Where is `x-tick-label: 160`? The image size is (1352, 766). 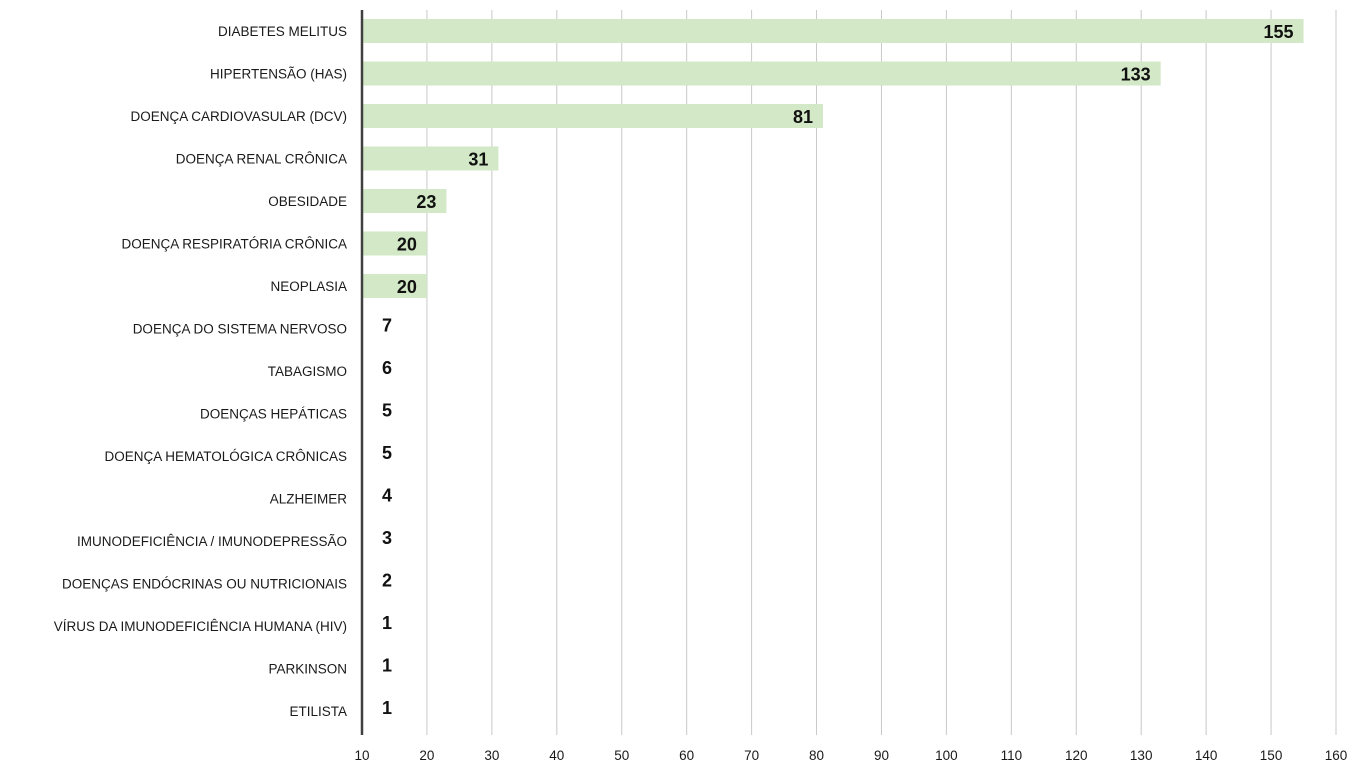
x-tick-label: 160 is located at coordinates (1336, 755).